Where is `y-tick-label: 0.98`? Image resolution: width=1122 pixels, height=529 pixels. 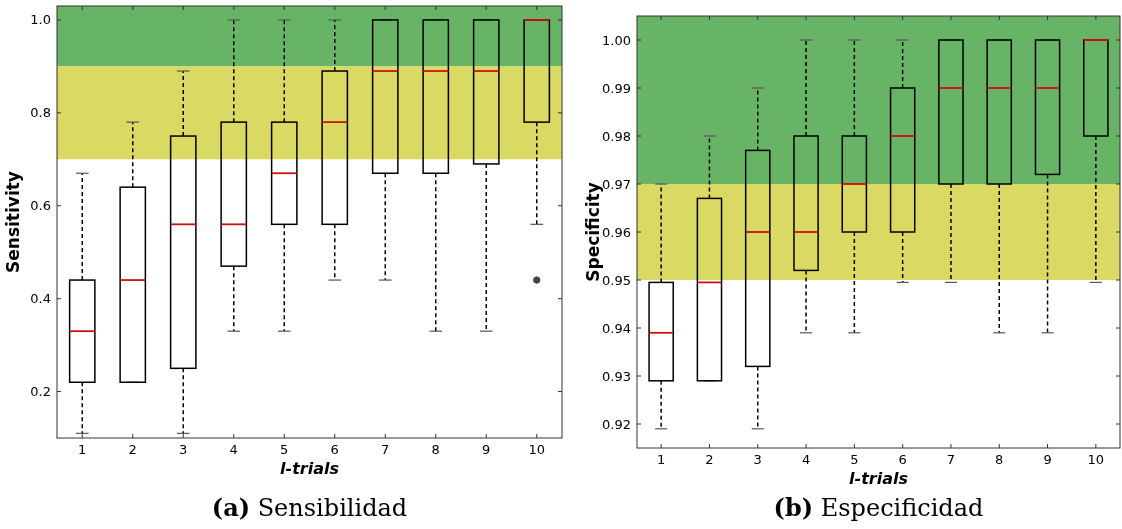 y-tick-label: 0.98 is located at coordinates (616, 136).